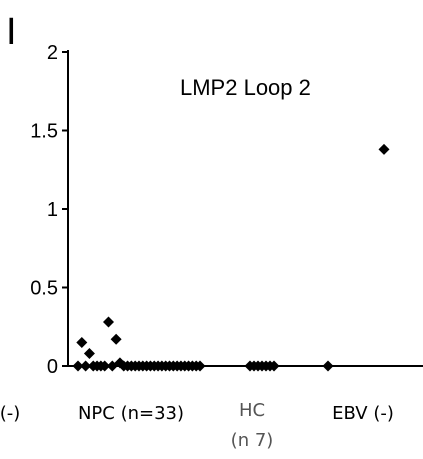  Describe the element at coordinates (44, 132) in the screenshot. I see `y-tick-label: 1.5` at that location.